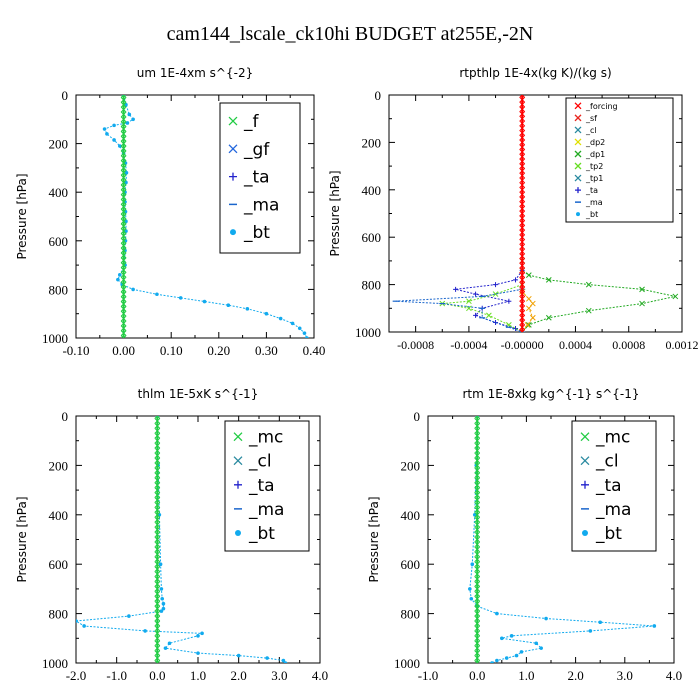 The height and width of the screenshot is (700, 700). Describe the element at coordinates (619, 160) in the screenshot. I see `legend: _forcing _sf _cl _dp2 _dp1 _tp2 _tp1 _ta _ma _bt` at that location.